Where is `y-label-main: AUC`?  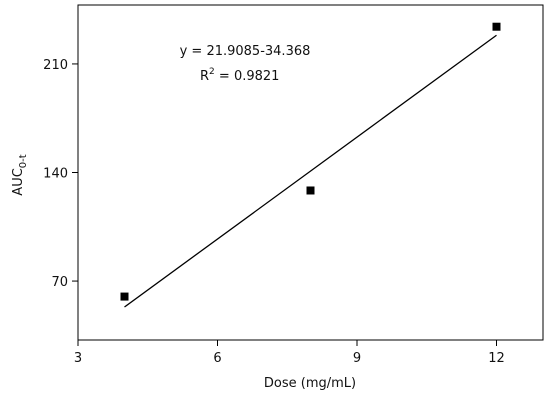
y-label-main: AUC is located at coordinates (18, 182).